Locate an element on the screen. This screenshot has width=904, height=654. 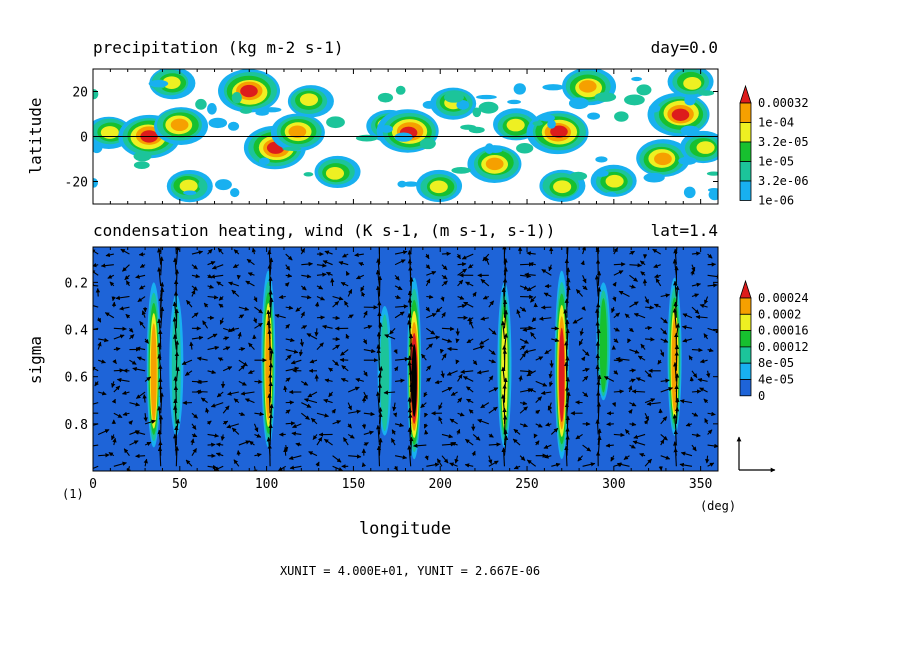
precip-blob is located at coordinates (494, 164).